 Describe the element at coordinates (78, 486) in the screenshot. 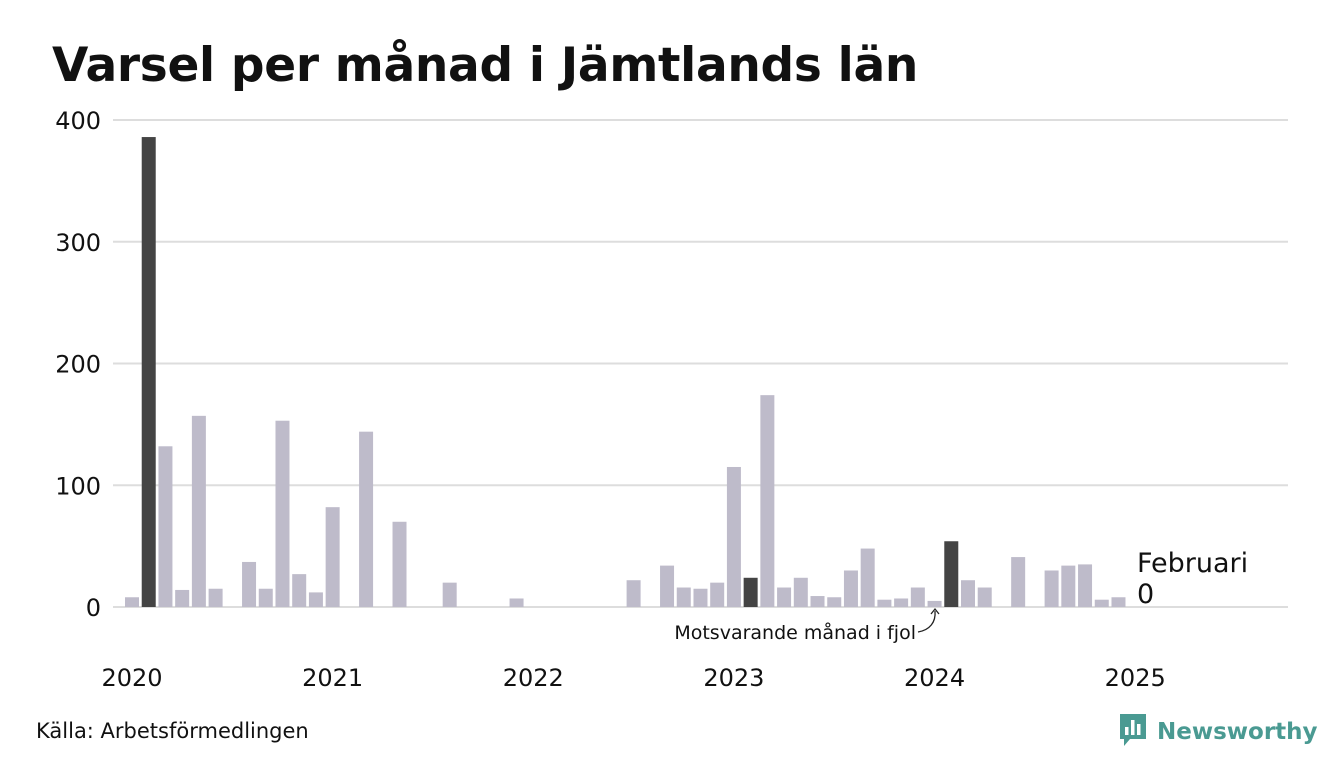

I see `y-tick-label: 100` at that location.